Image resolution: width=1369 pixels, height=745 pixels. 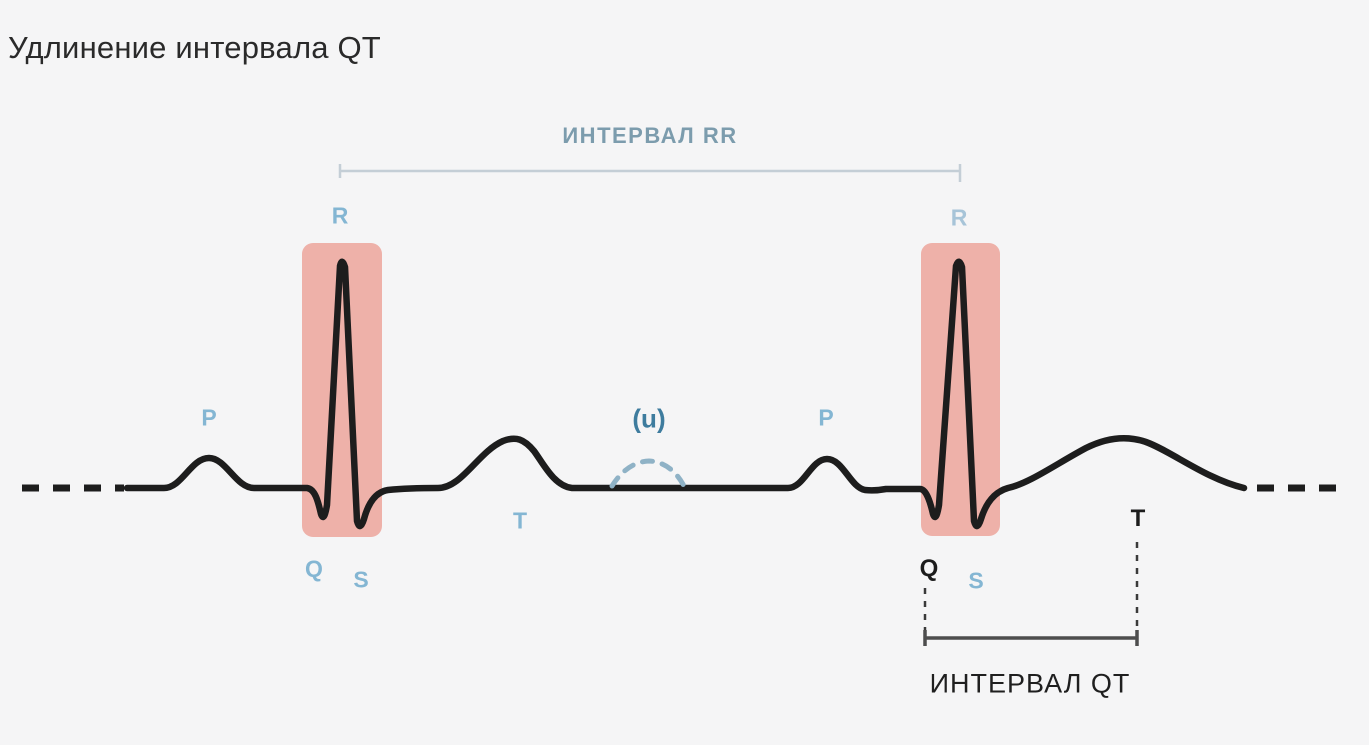 What do you see at coordinates (194, 47) in the screenshot?
I see `page-title: Удлинение интервала QT` at bounding box center [194, 47].